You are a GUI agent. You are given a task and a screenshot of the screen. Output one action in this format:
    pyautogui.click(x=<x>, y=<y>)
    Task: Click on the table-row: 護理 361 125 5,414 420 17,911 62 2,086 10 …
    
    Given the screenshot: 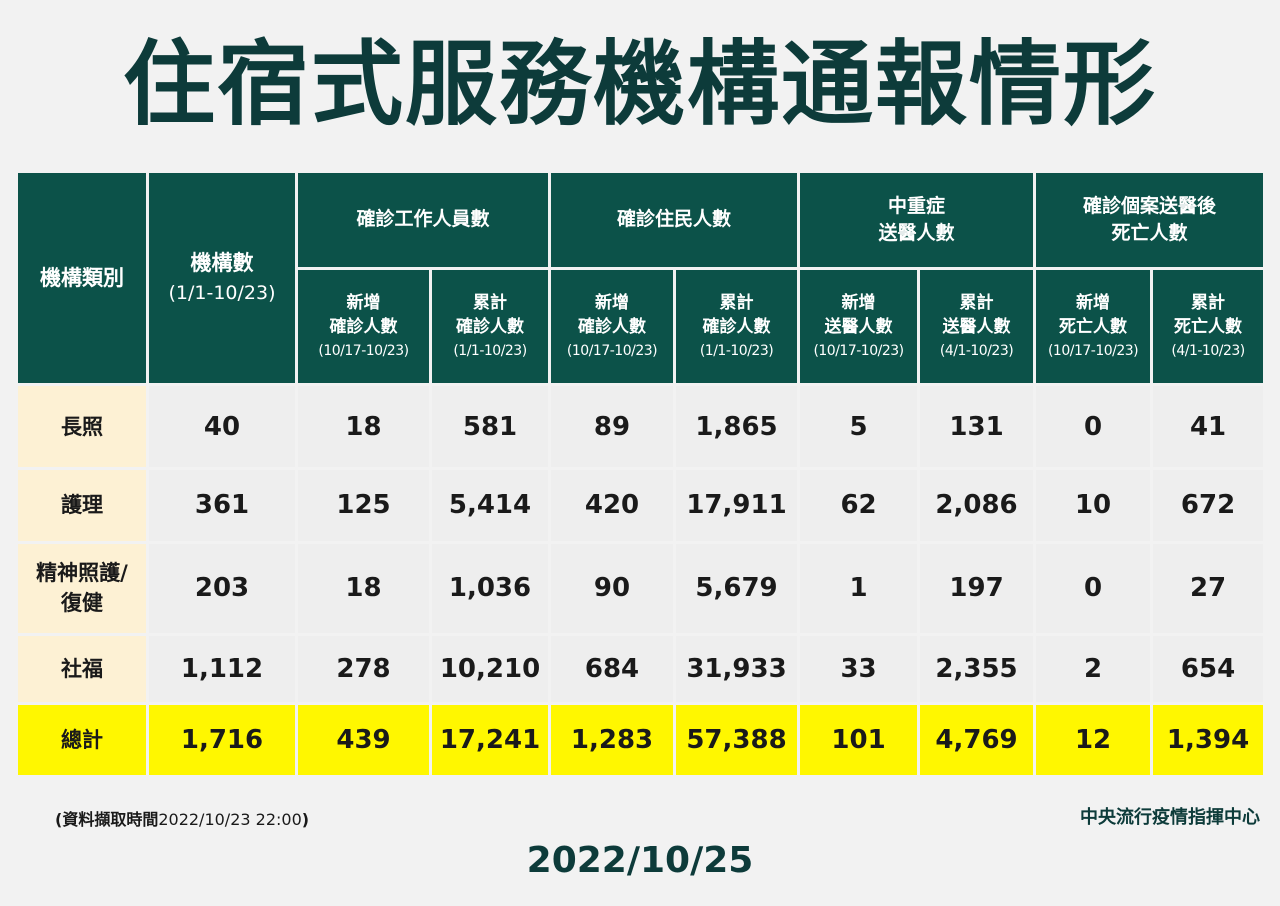 What is the action you would take?
    pyautogui.click(x=641, y=505)
    